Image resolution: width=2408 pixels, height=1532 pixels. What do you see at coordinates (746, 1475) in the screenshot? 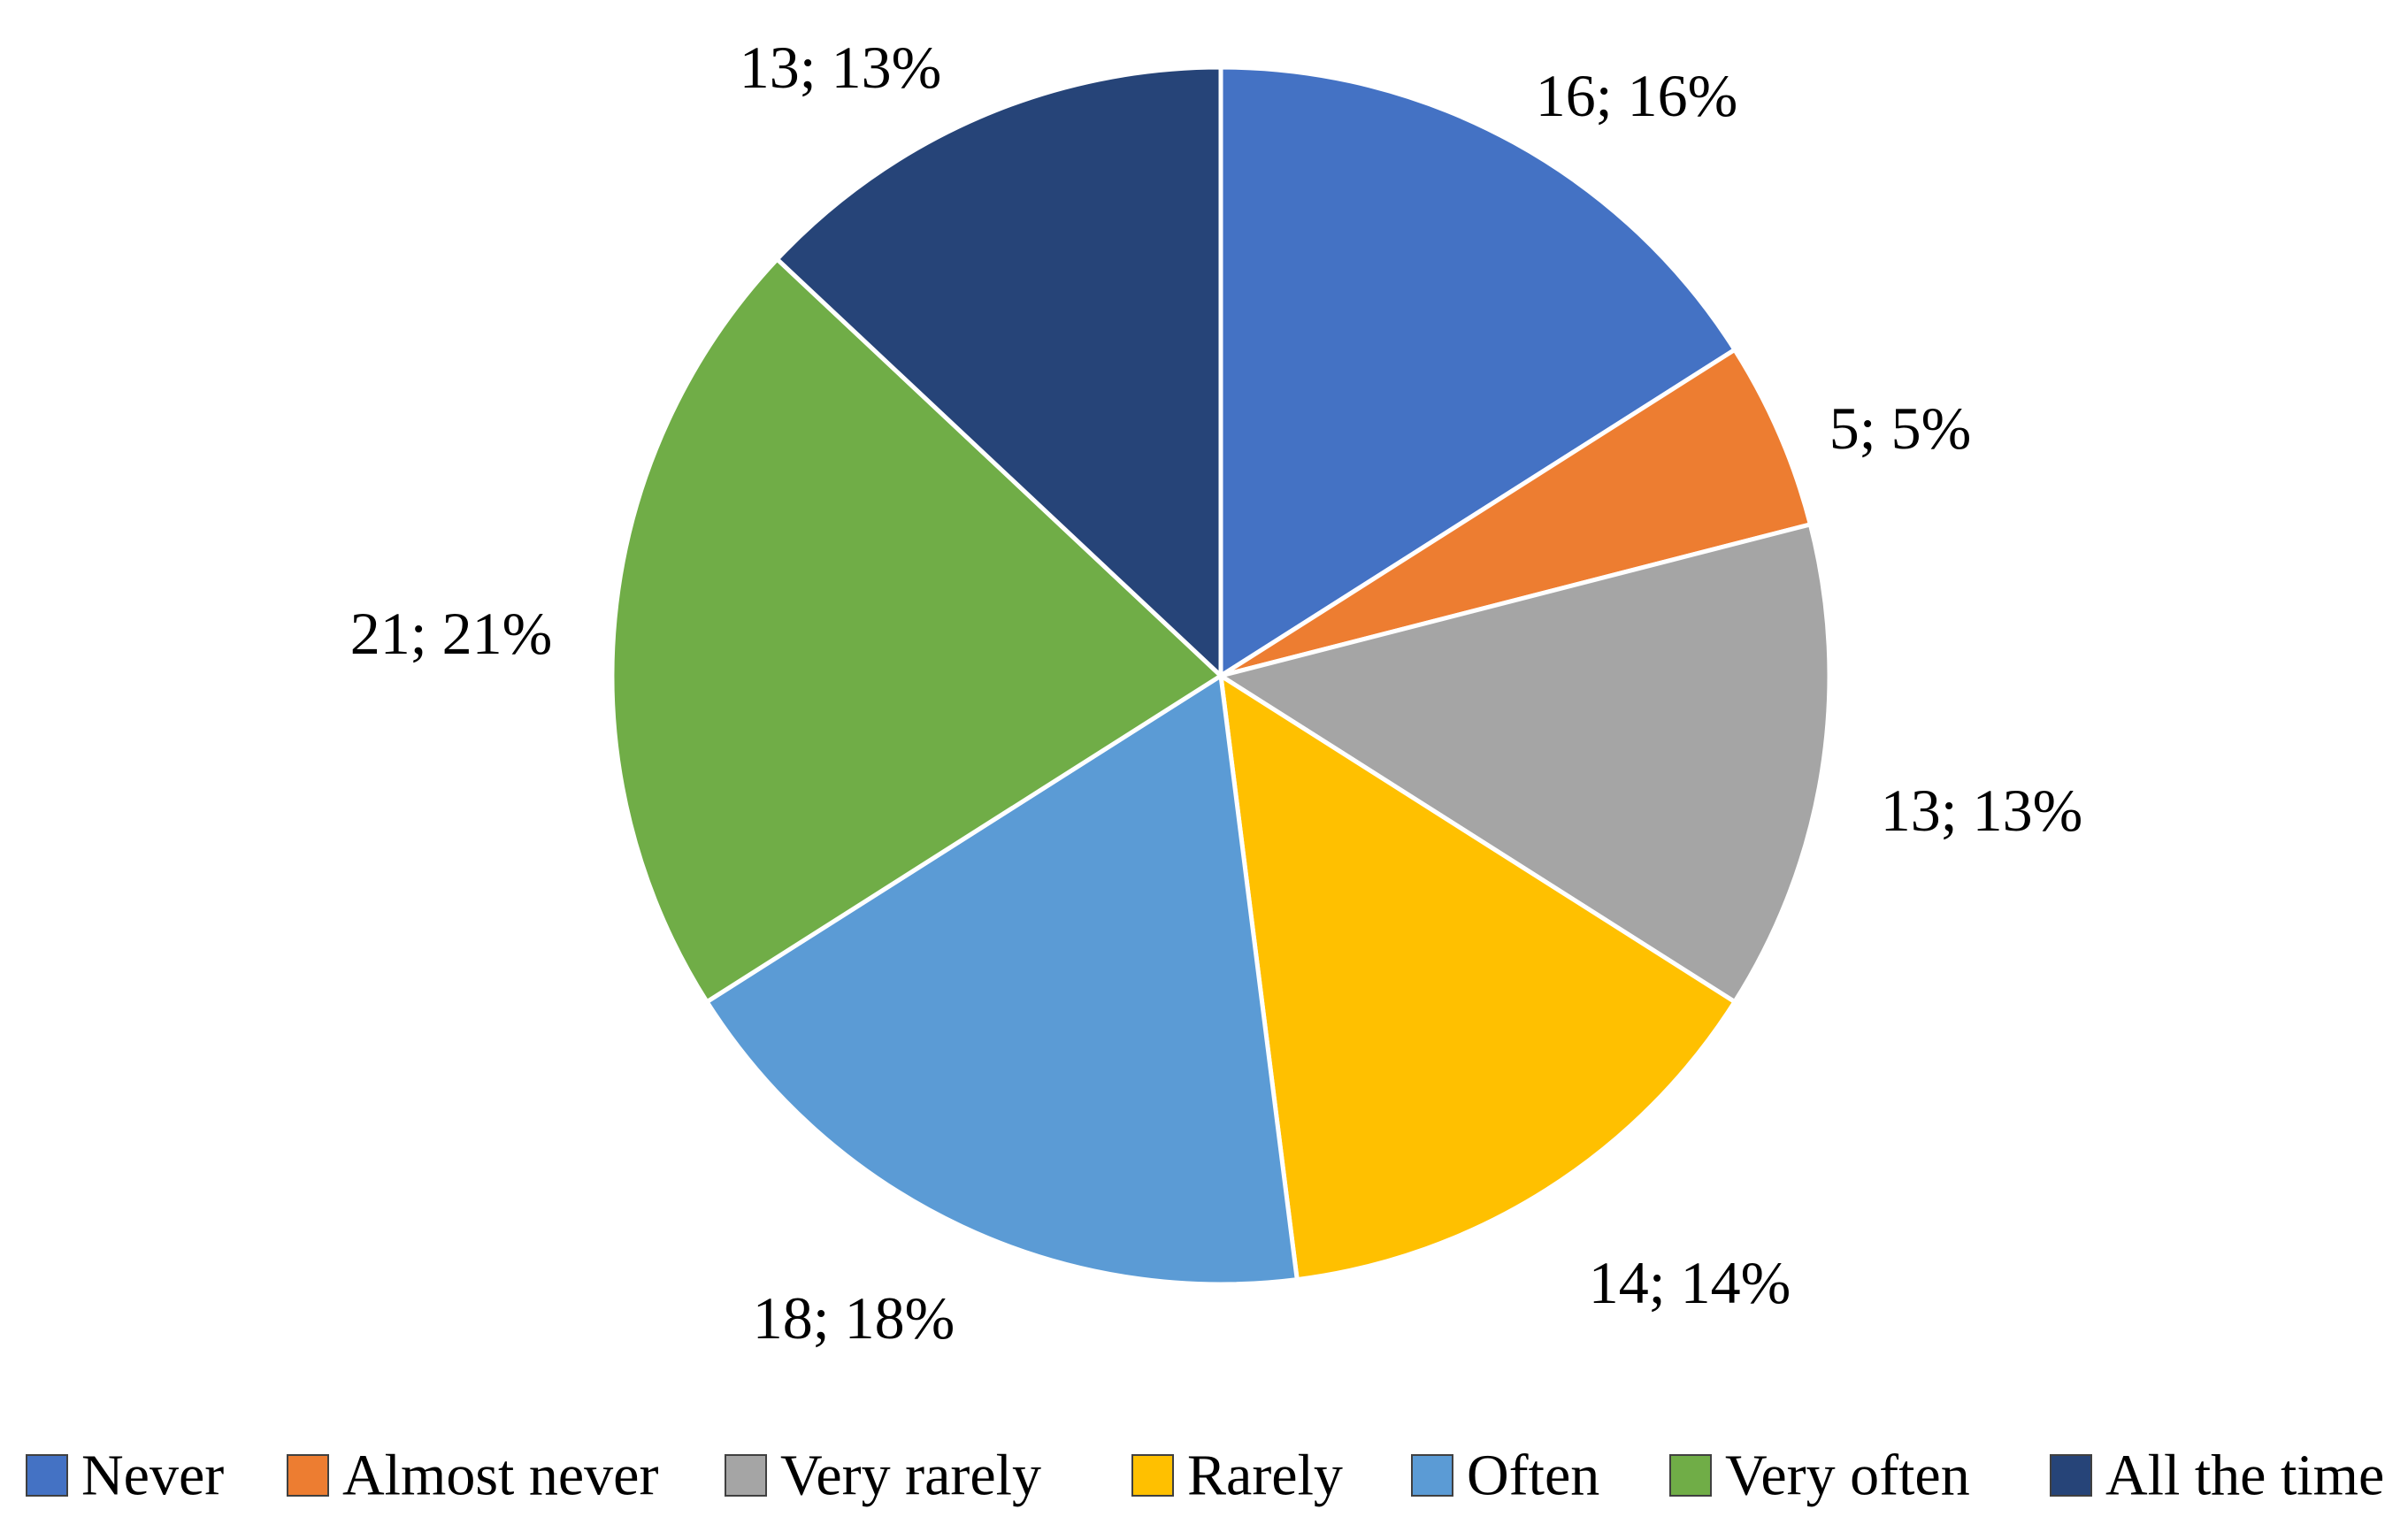
I see `legend-swatch-very-rarely` at bounding box center [746, 1475].